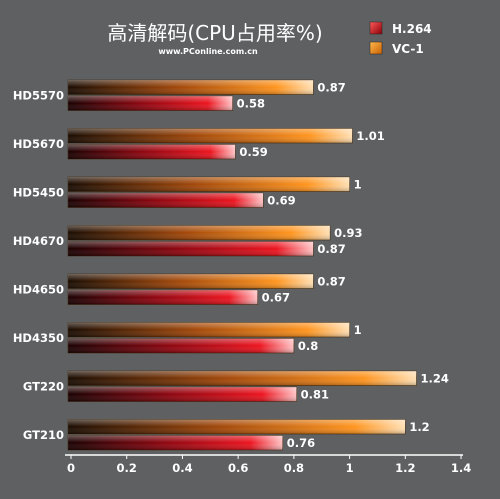  What do you see at coordinates (238, 468) in the screenshot?
I see `x-tick-label: 0.6` at bounding box center [238, 468].